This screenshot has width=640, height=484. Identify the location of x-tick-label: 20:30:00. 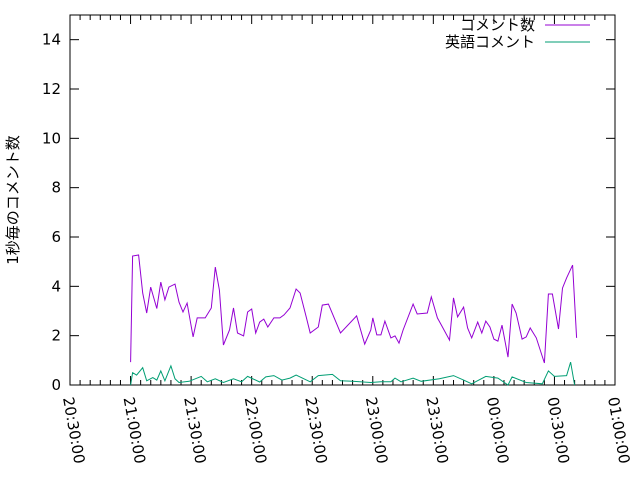
(73, 430).